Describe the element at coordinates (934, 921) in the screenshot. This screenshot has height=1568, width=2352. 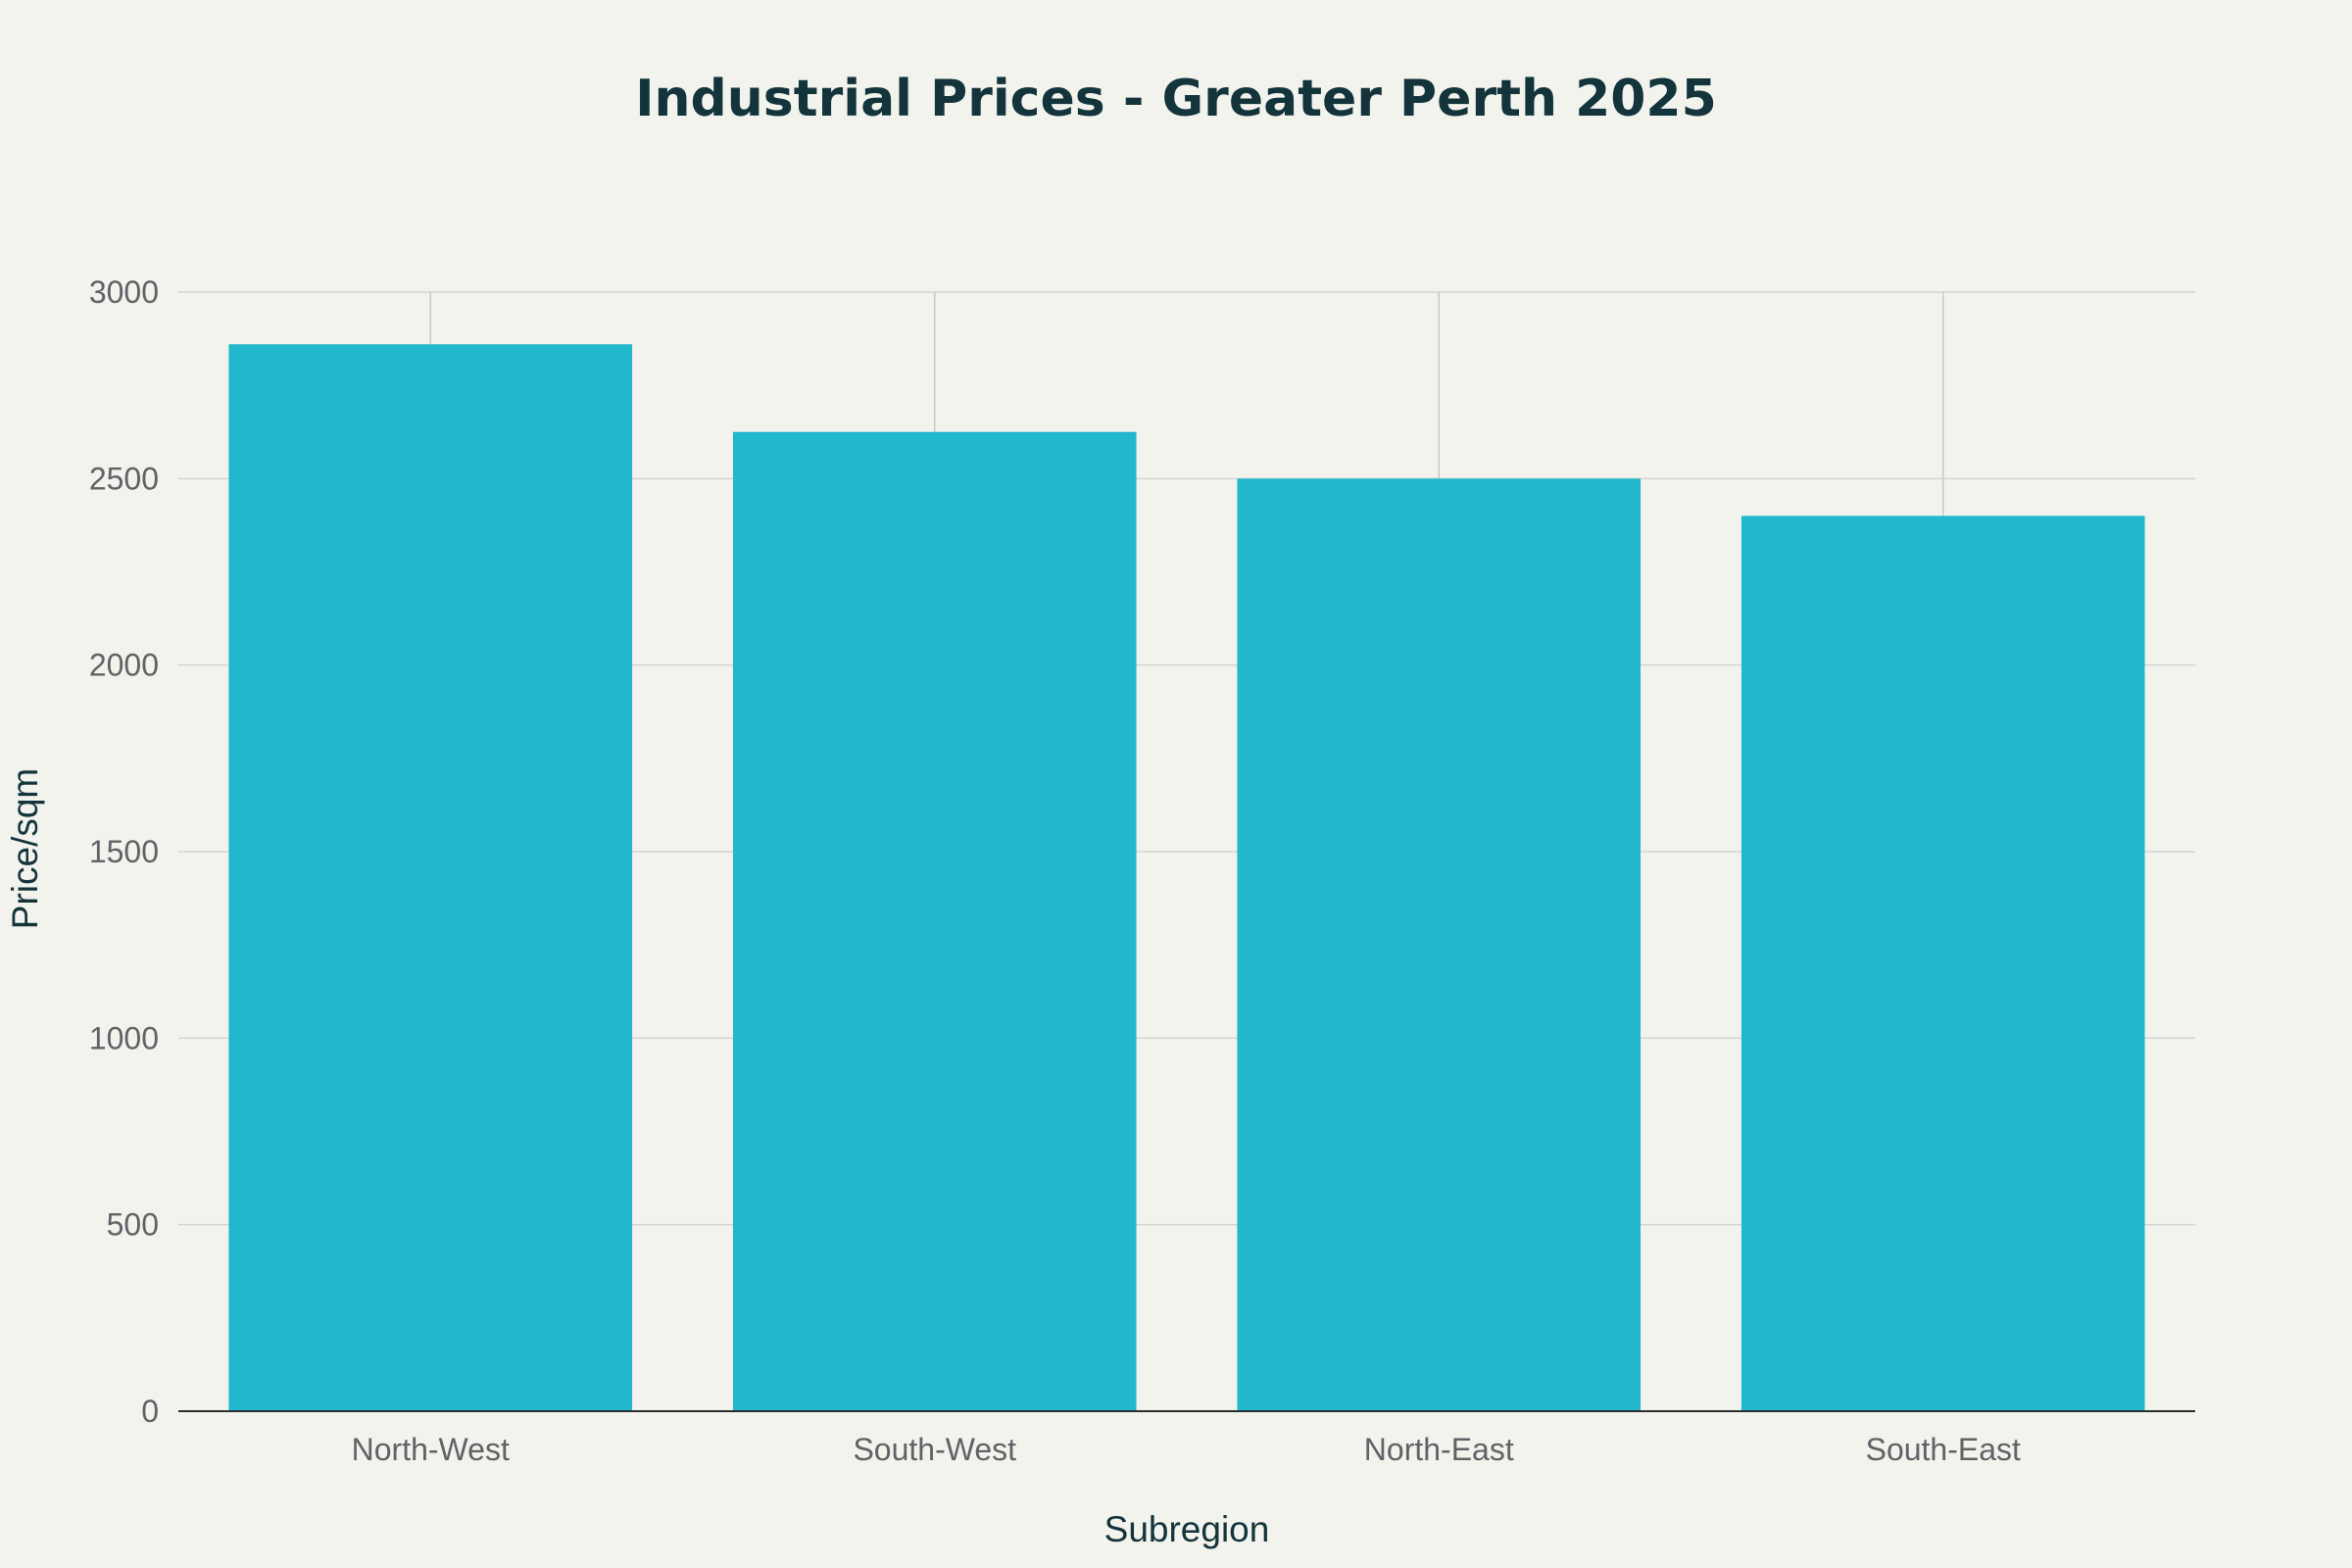
I see `bar-south-west` at that location.